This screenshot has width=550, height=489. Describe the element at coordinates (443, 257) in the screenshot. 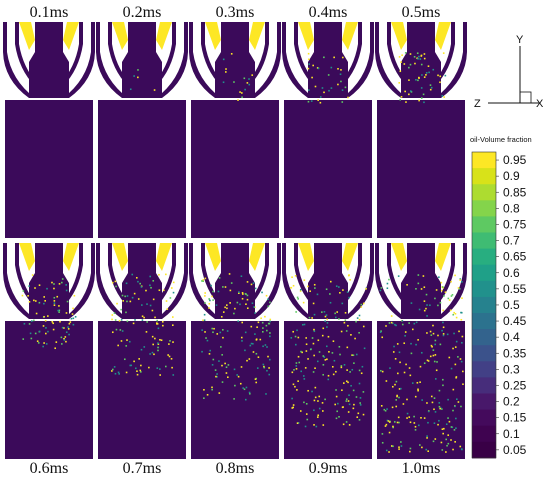

I see `fuel-jet-right` at that location.